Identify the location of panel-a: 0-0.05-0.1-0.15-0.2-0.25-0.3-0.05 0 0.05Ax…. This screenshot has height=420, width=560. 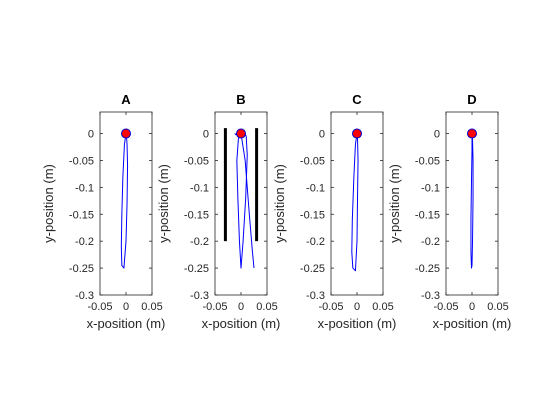
(103, 211).